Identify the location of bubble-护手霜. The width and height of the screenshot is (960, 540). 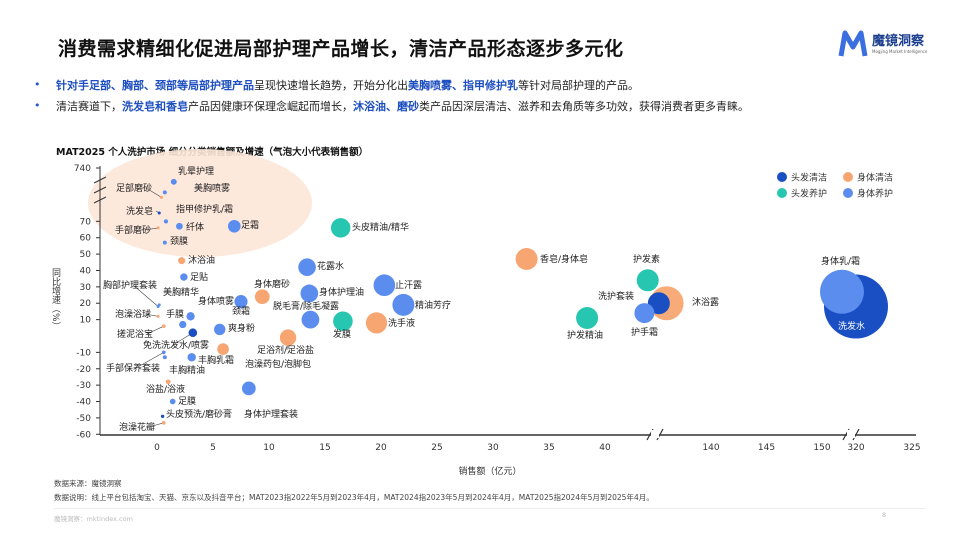
(644, 313).